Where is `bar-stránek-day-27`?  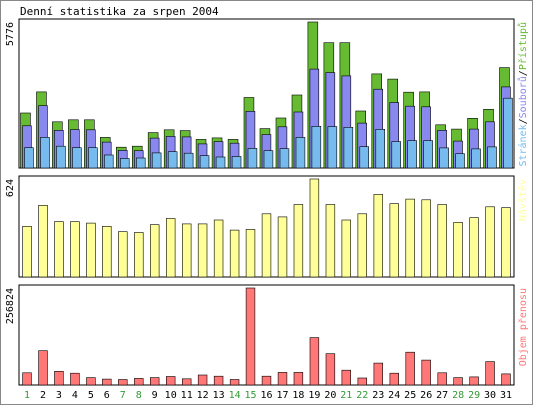 bar-stránek-day-27 is located at coordinates (444, 158).